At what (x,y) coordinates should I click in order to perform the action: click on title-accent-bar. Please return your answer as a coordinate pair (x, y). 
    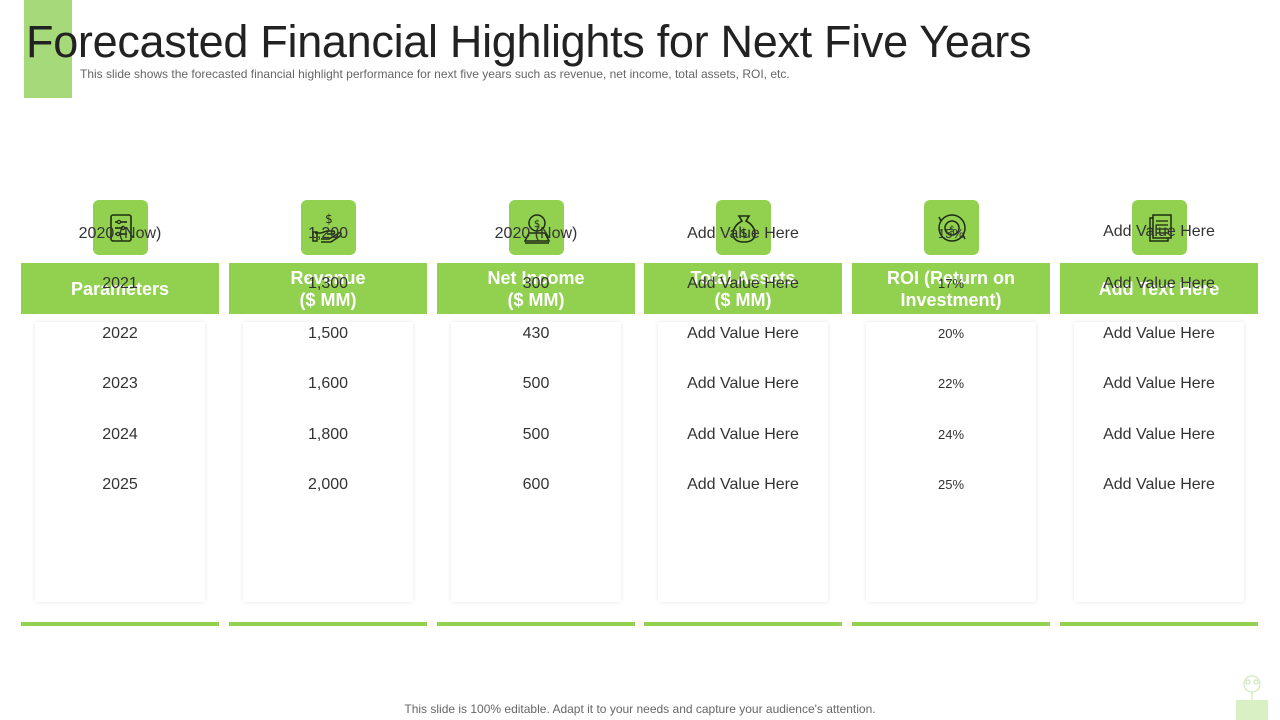
    Looking at the image, I should click on (48, 49).